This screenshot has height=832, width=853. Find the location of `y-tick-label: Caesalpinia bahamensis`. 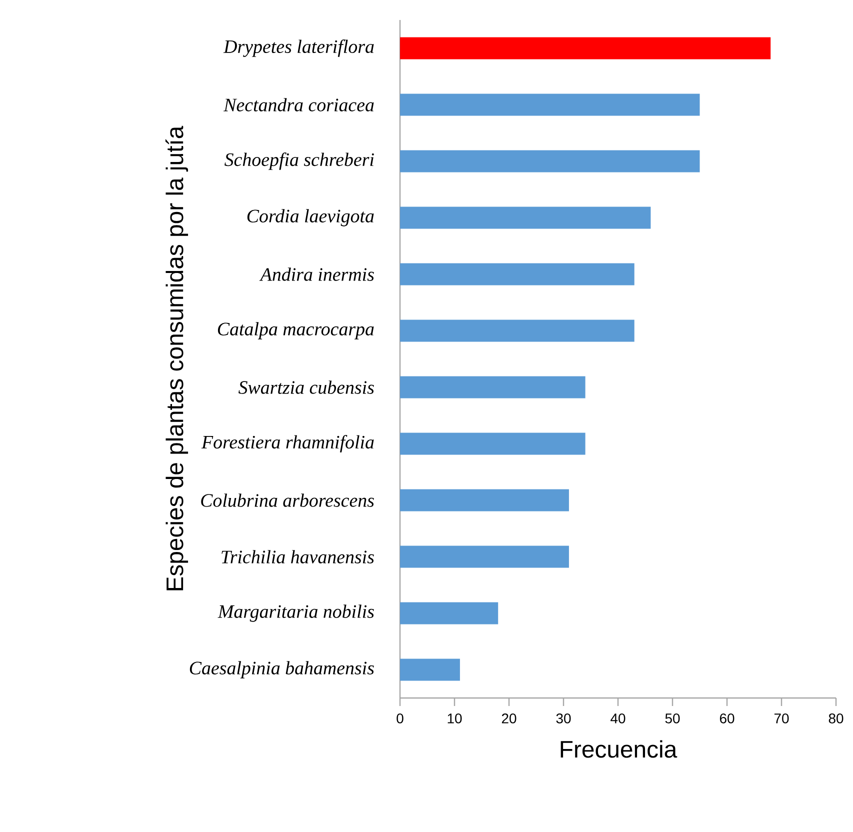

y-tick-label: Caesalpinia bahamensis is located at coordinates (282, 669).